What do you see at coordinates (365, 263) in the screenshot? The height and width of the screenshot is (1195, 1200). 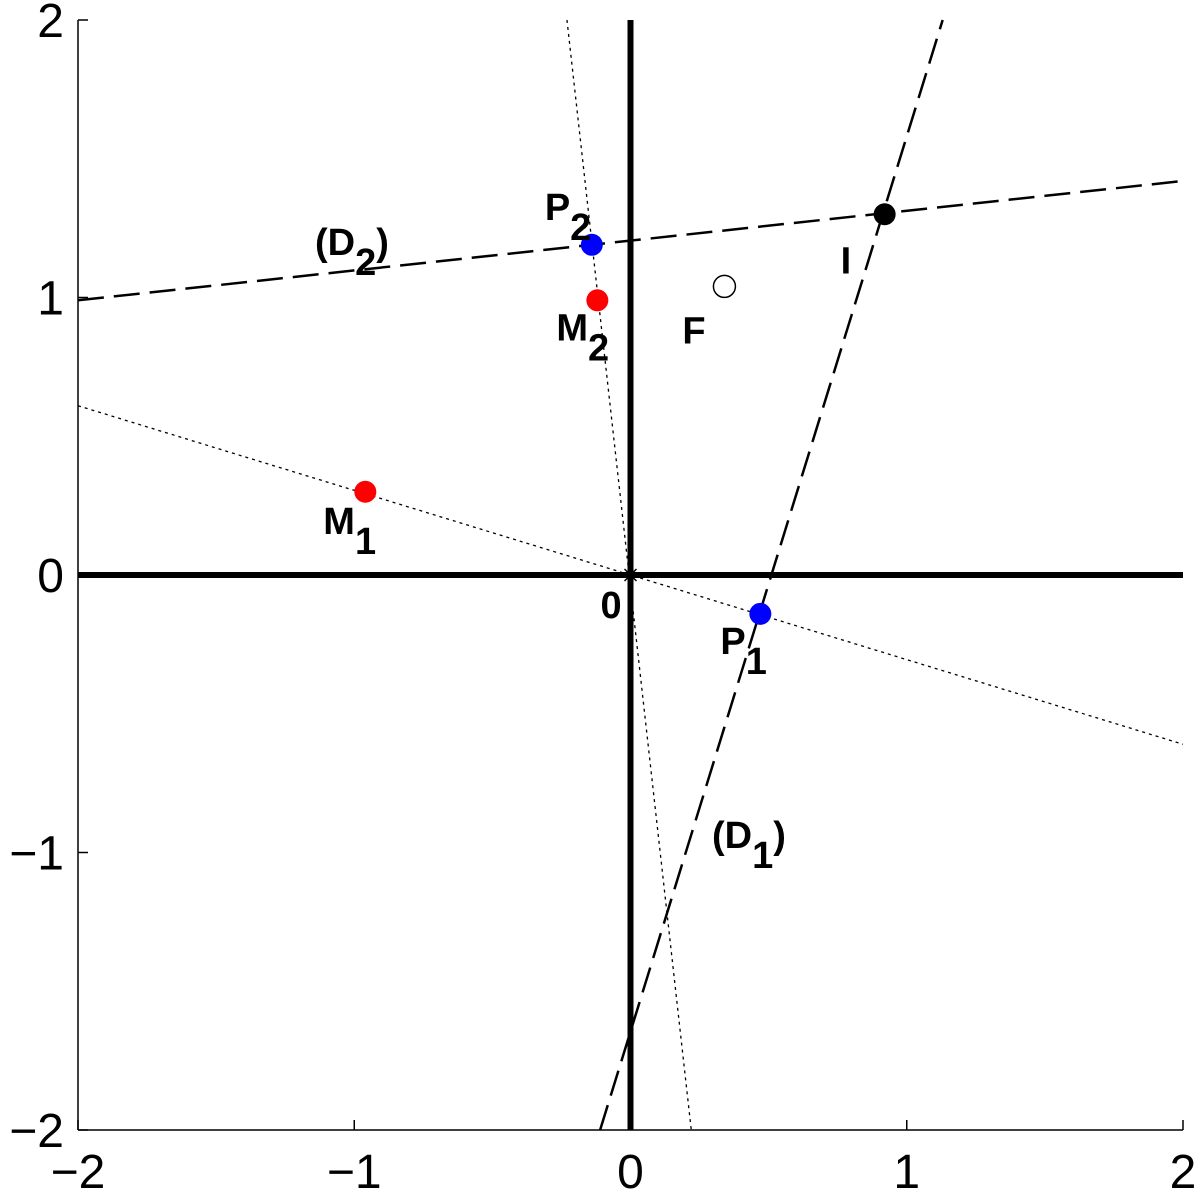 I see `line-label-sub: 2` at bounding box center [365, 263].